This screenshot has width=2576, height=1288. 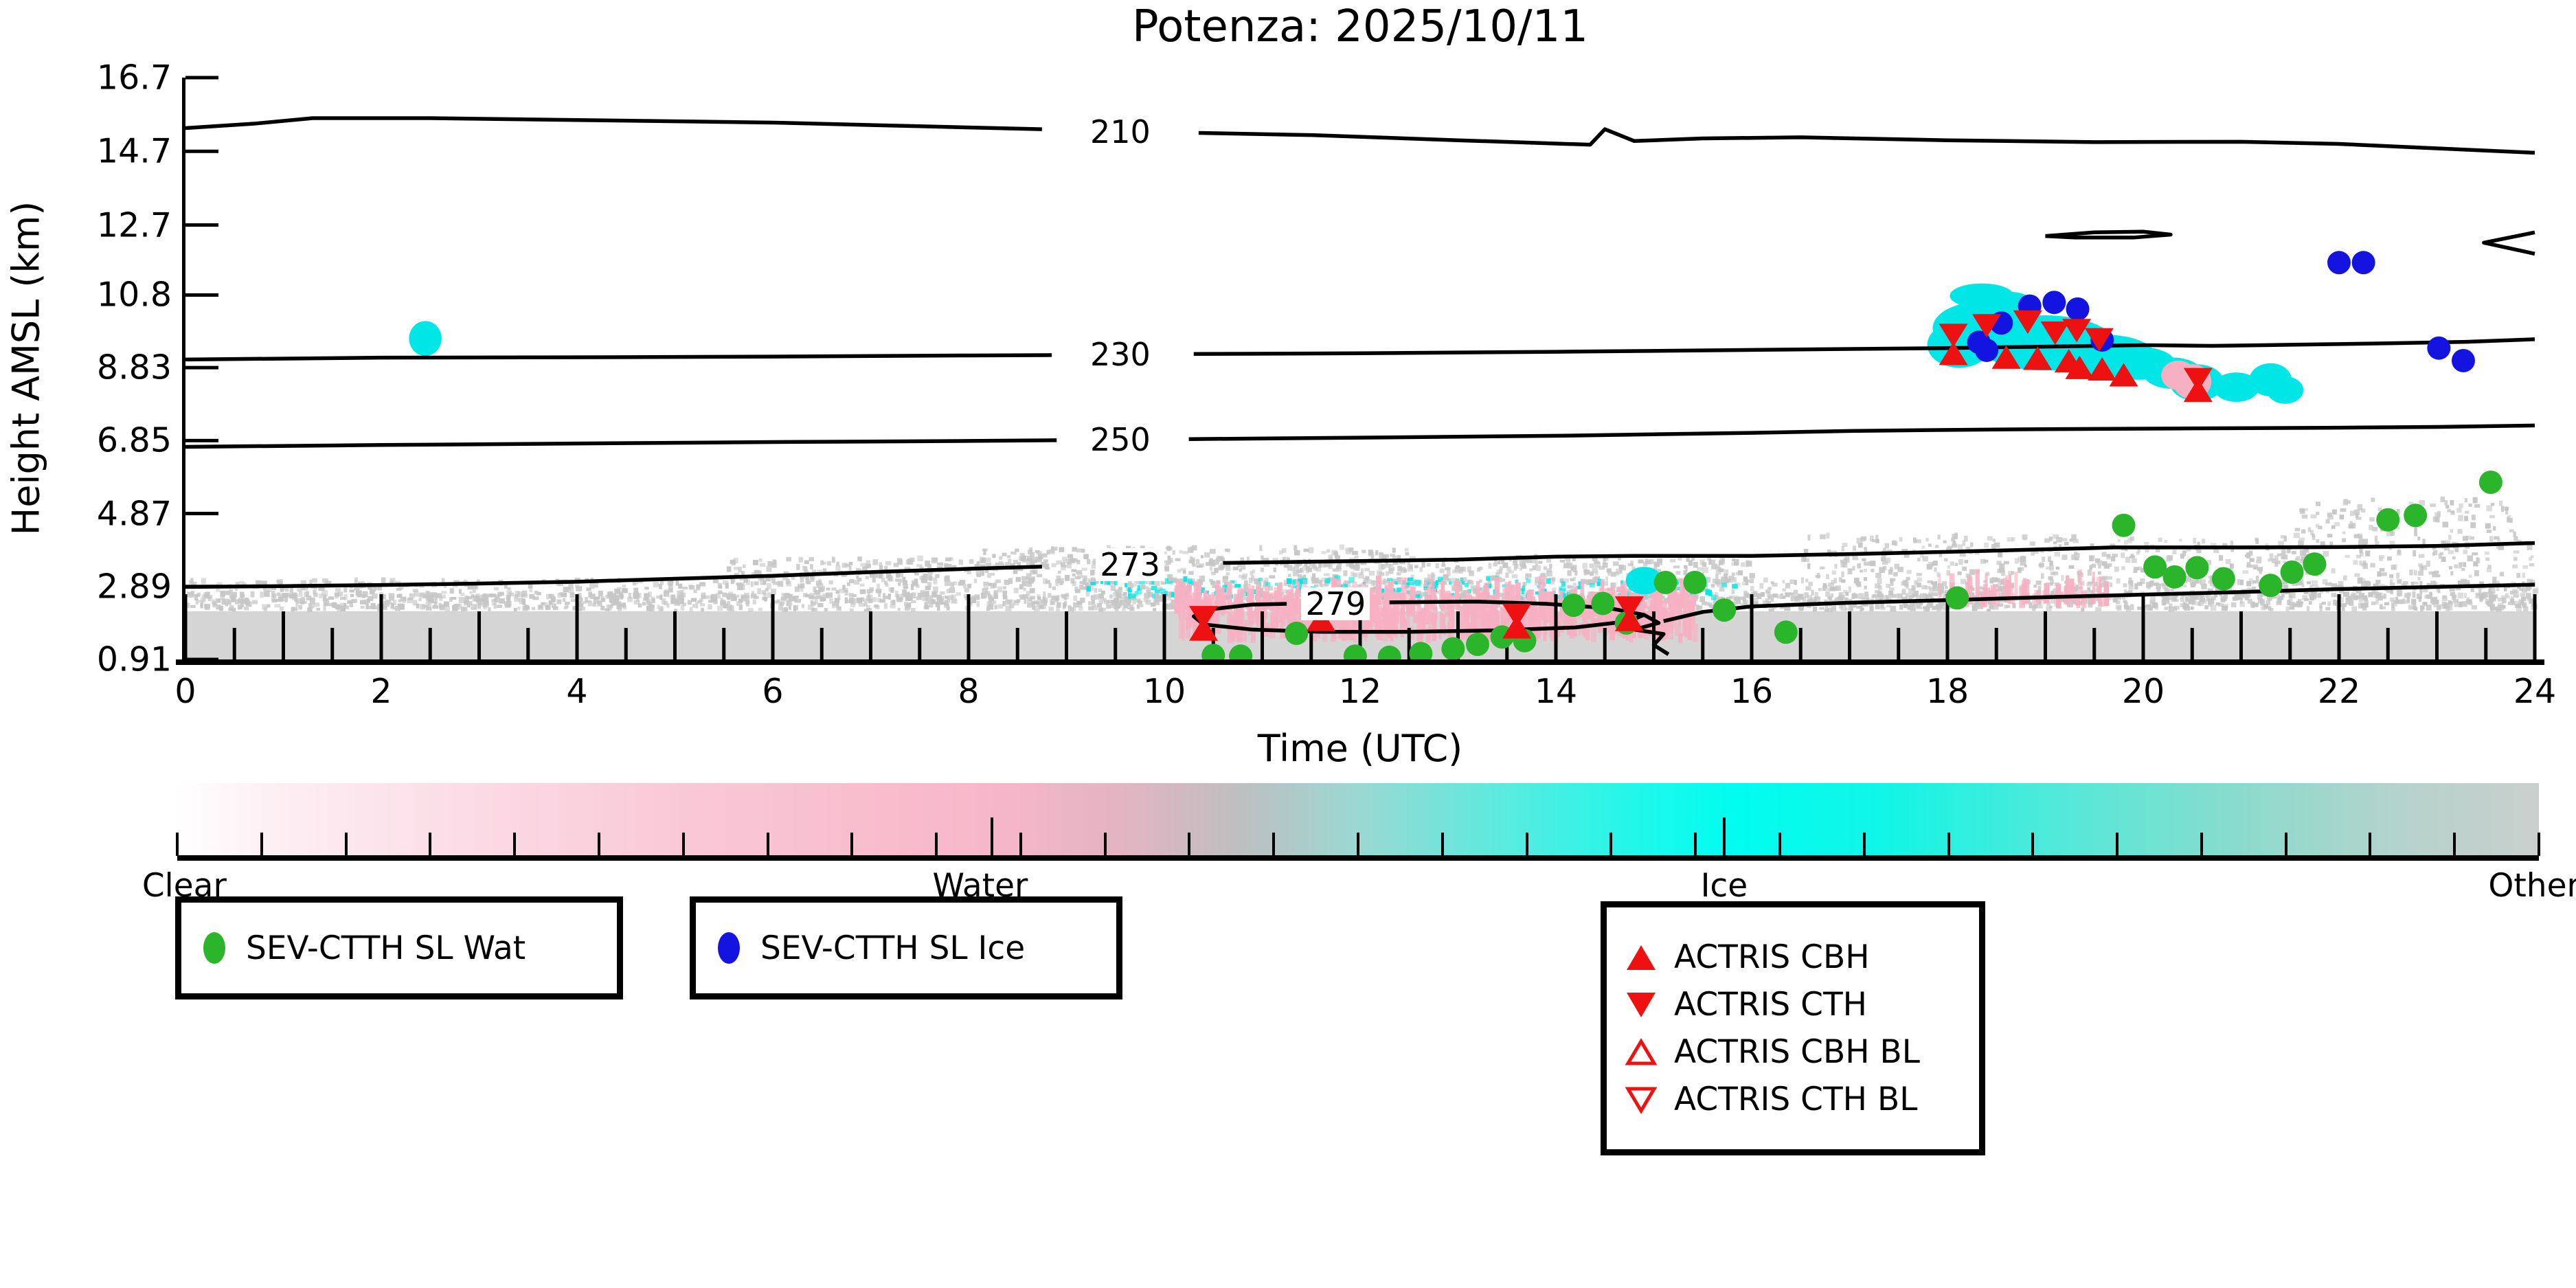 What do you see at coordinates (1772, 957) in the screenshot?
I see `legend-label: ACTRIS CBH` at bounding box center [1772, 957].